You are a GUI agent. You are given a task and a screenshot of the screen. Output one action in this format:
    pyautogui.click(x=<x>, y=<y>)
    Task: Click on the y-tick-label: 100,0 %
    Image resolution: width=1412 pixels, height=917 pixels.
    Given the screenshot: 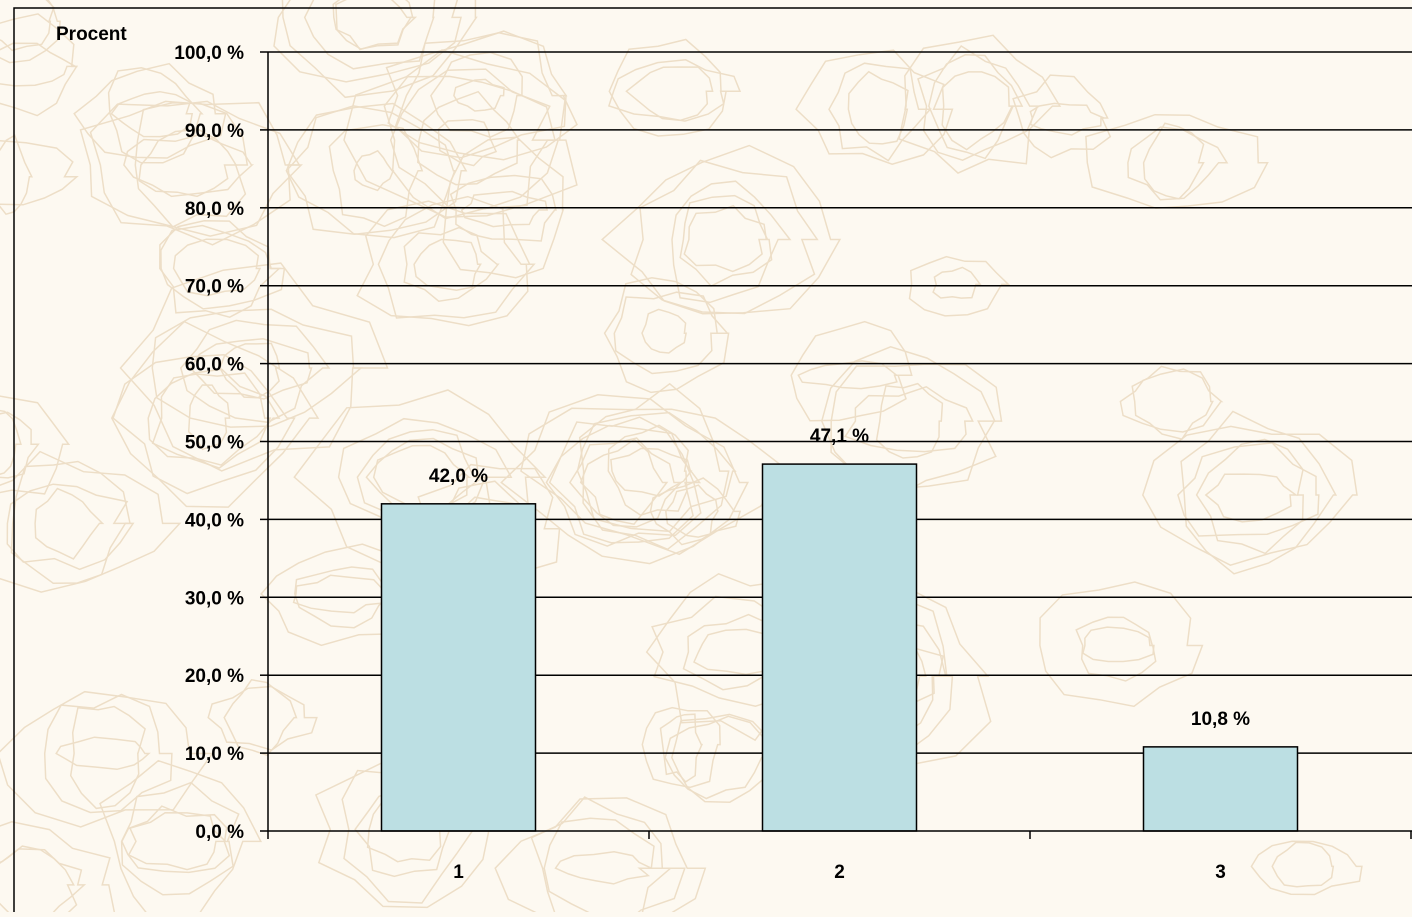 What is the action you would take?
    pyautogui.click(x=209, y=53)
    